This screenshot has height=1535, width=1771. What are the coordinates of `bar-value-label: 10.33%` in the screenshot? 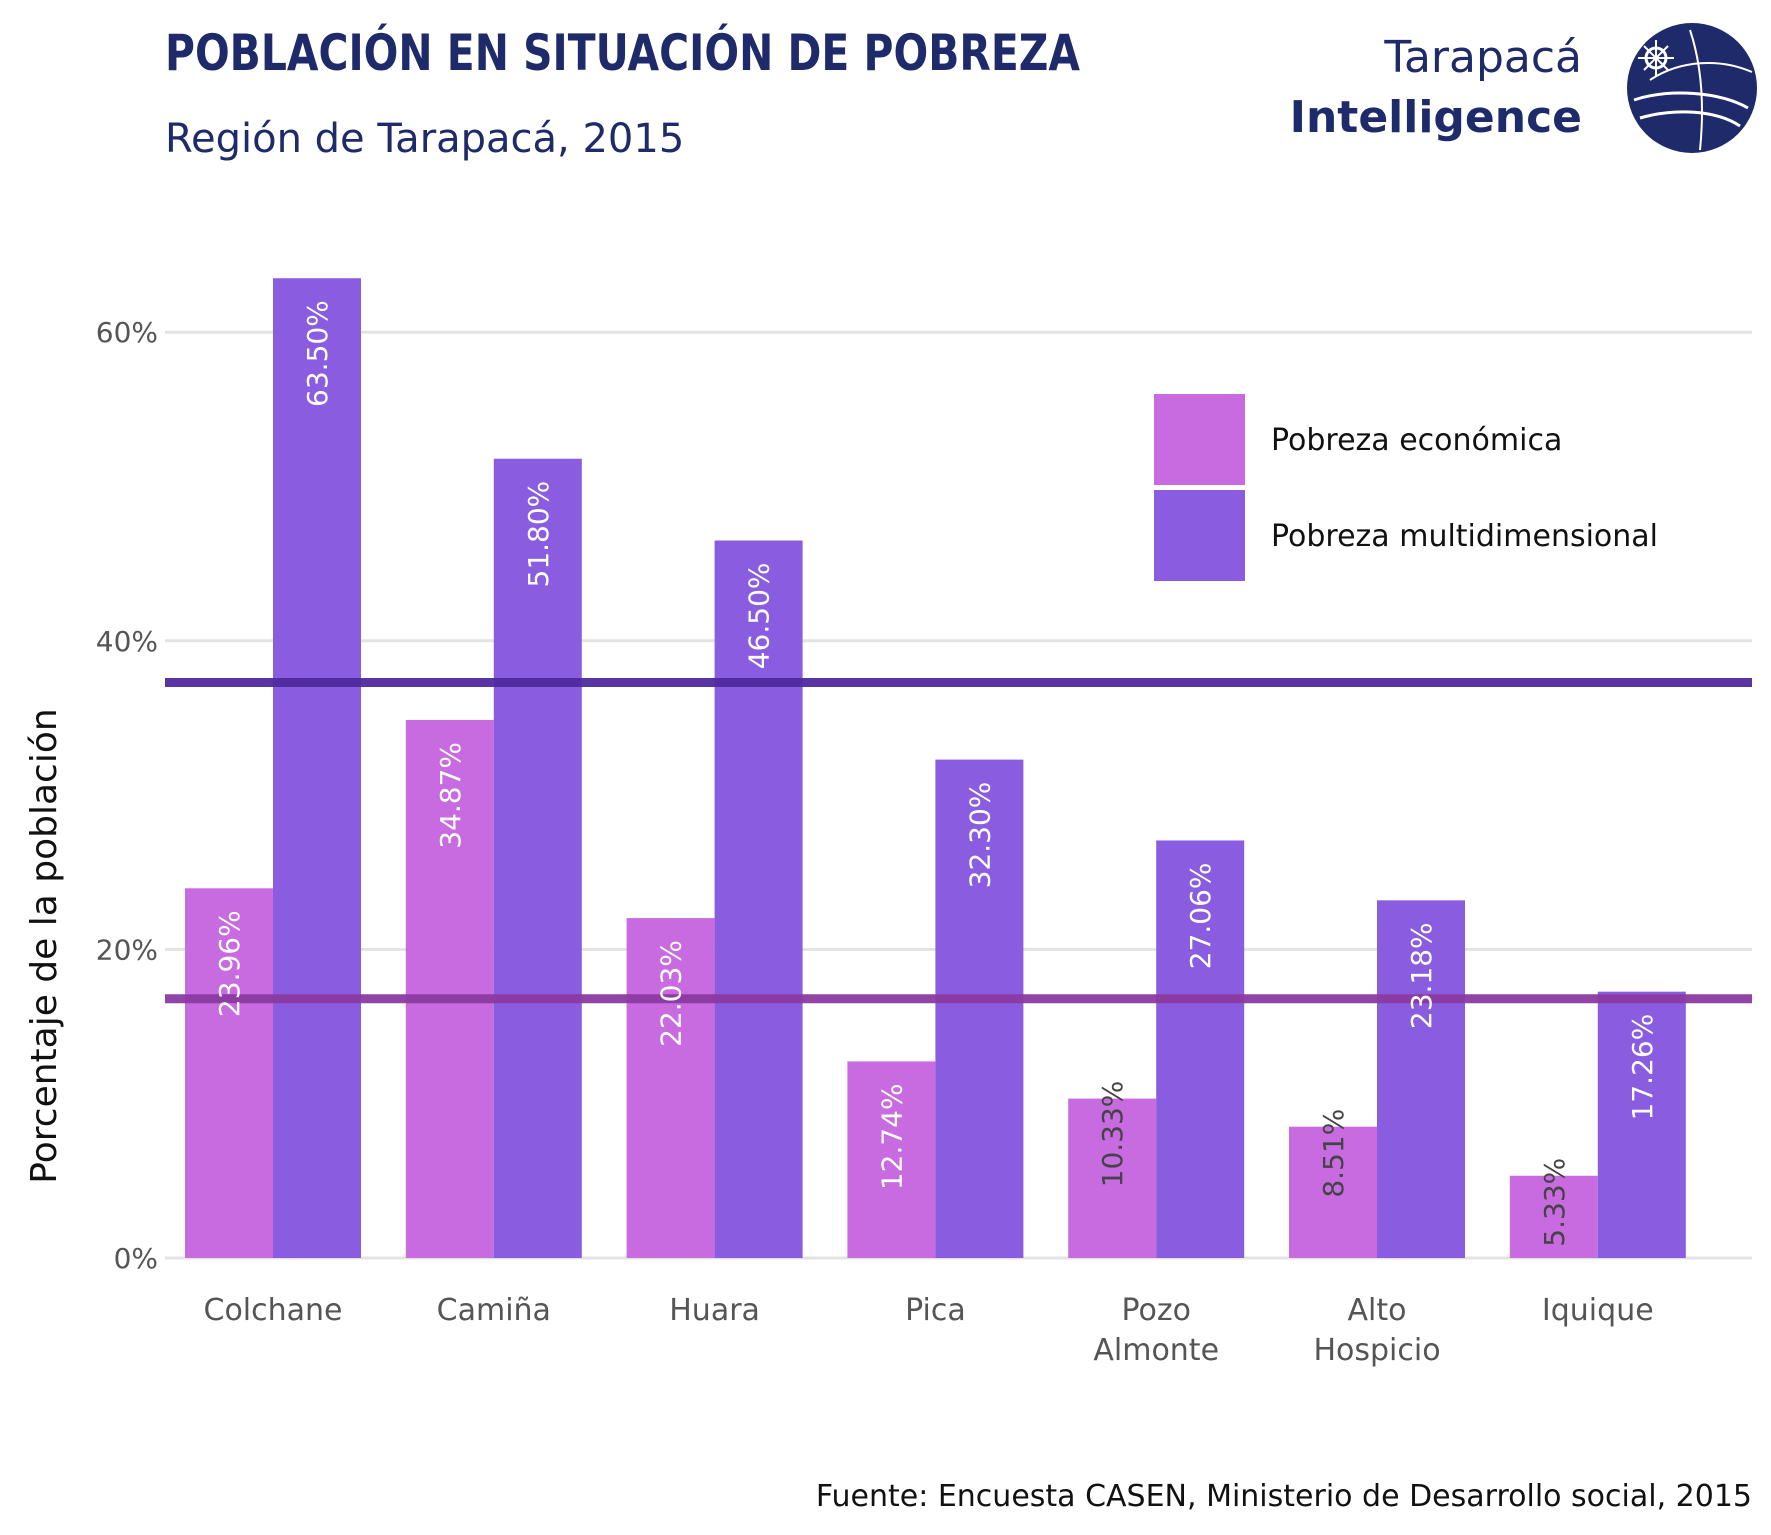 It's located at (1112, 1134).